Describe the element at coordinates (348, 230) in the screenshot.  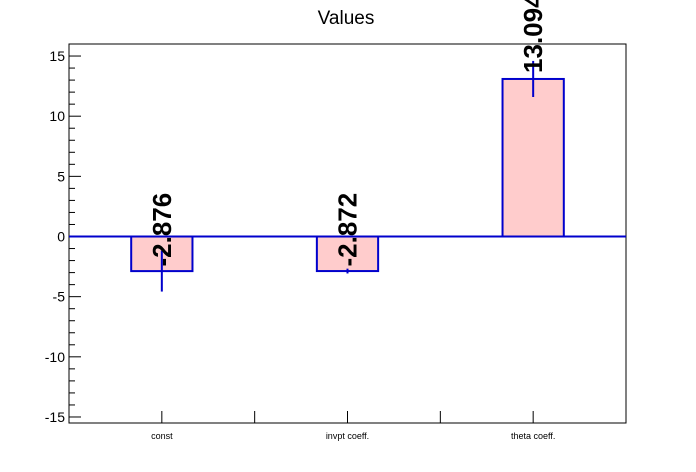
I see `bar-value-label: -2.872` at that location.